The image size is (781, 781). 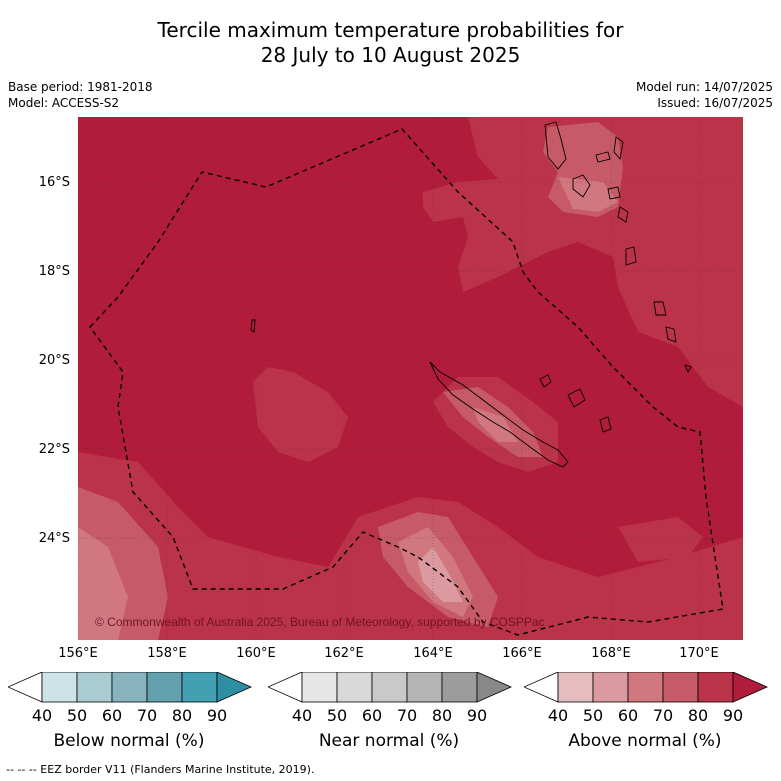 What do you see at coordinates (302, 715) in the screenshot?
I see `near-tick-40: 40` at bounding box center [302, 715].